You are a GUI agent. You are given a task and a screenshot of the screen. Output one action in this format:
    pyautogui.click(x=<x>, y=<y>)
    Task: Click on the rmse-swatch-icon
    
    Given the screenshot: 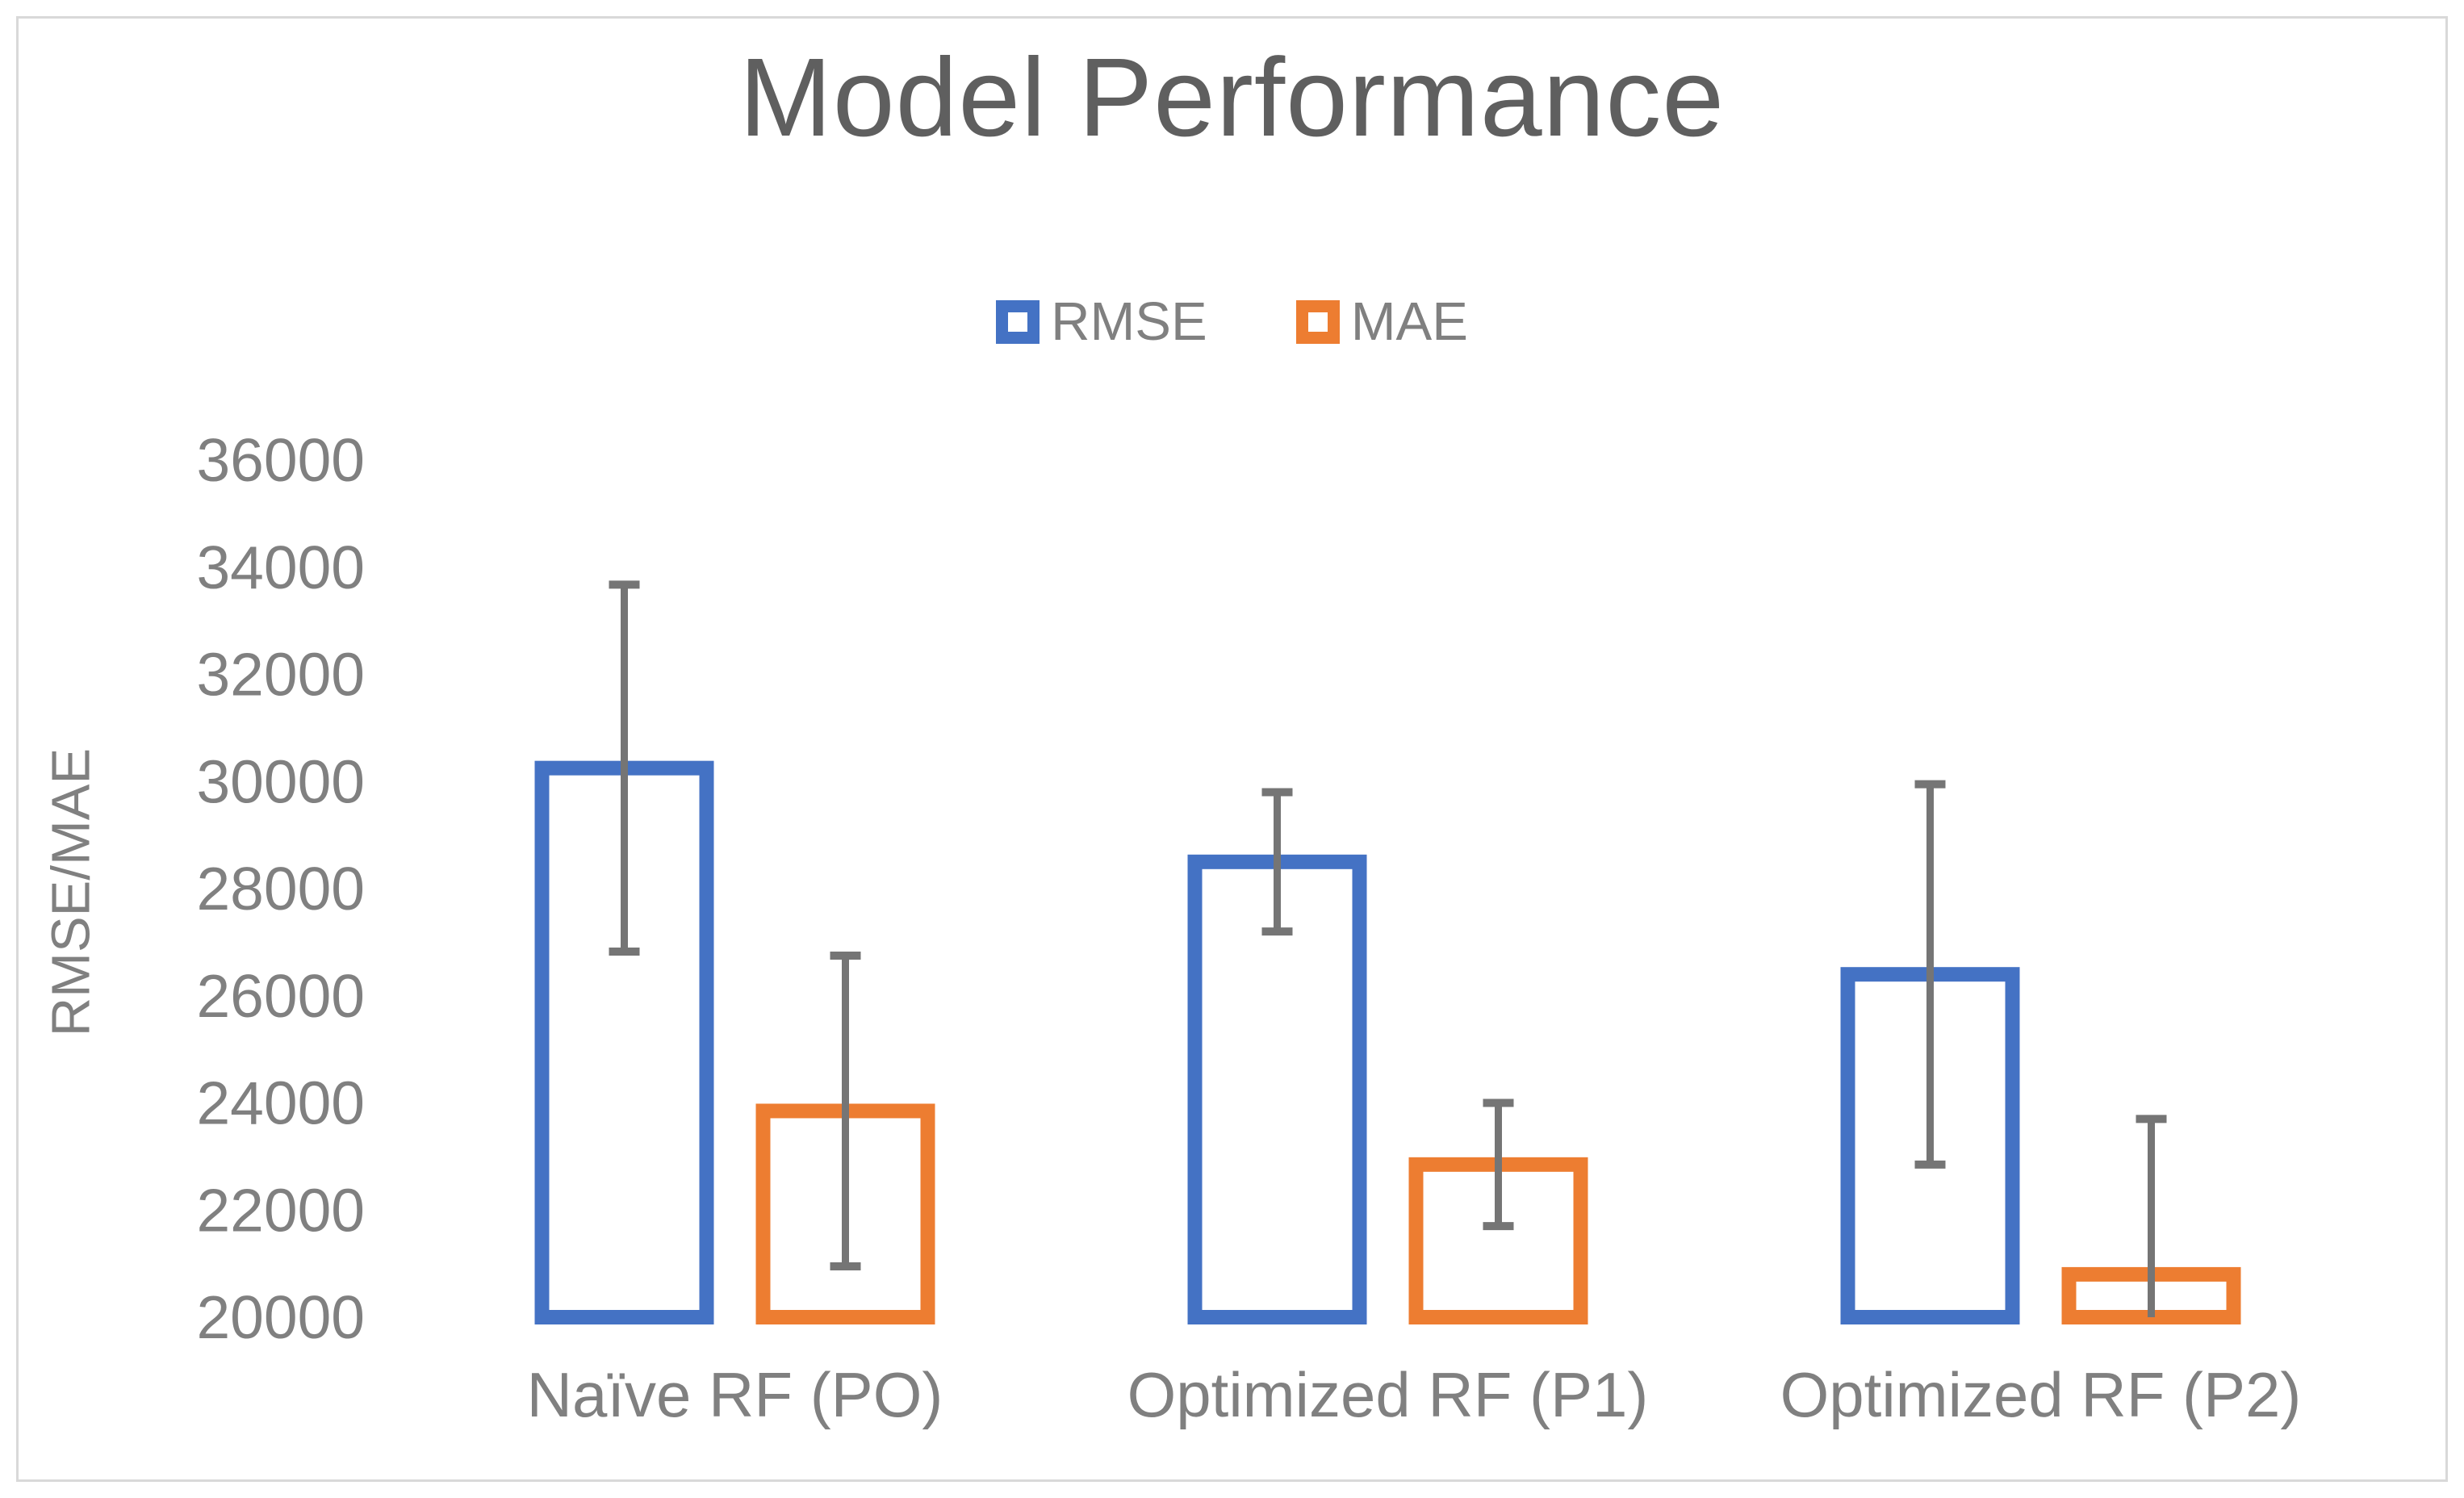 What is the action you would take?
    pyautogui.click(x=1018, y=321)
    